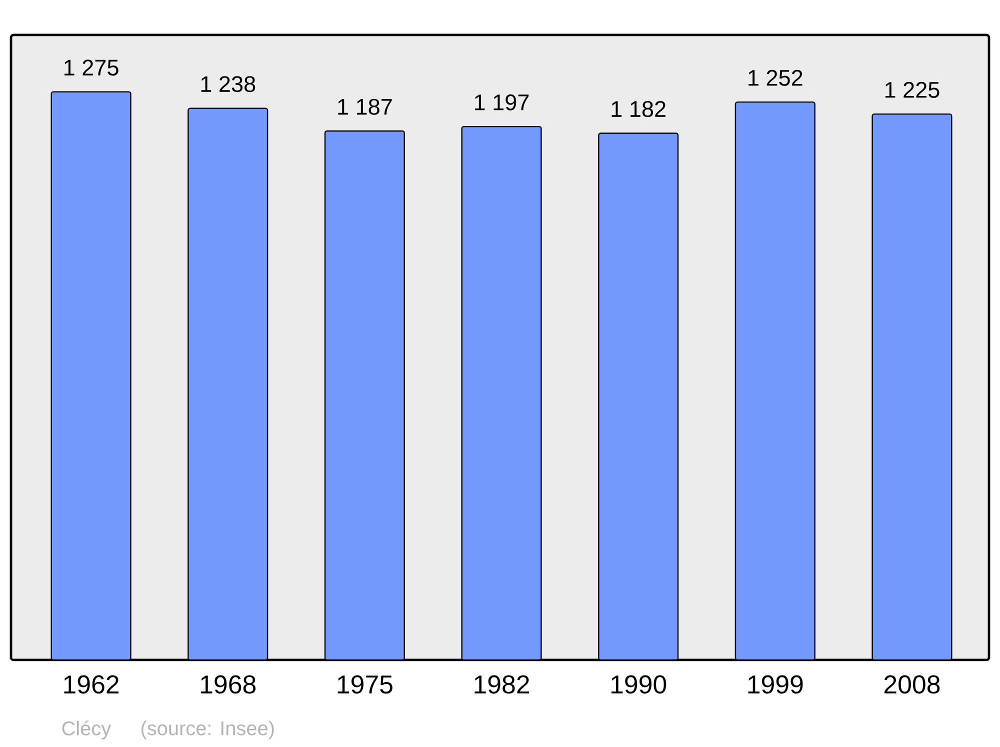 This screenshot has width=1000, height=747. Describe the element at coordinates (208, 730) in the screenshot. I see `text: (source: Insee)` at that location.